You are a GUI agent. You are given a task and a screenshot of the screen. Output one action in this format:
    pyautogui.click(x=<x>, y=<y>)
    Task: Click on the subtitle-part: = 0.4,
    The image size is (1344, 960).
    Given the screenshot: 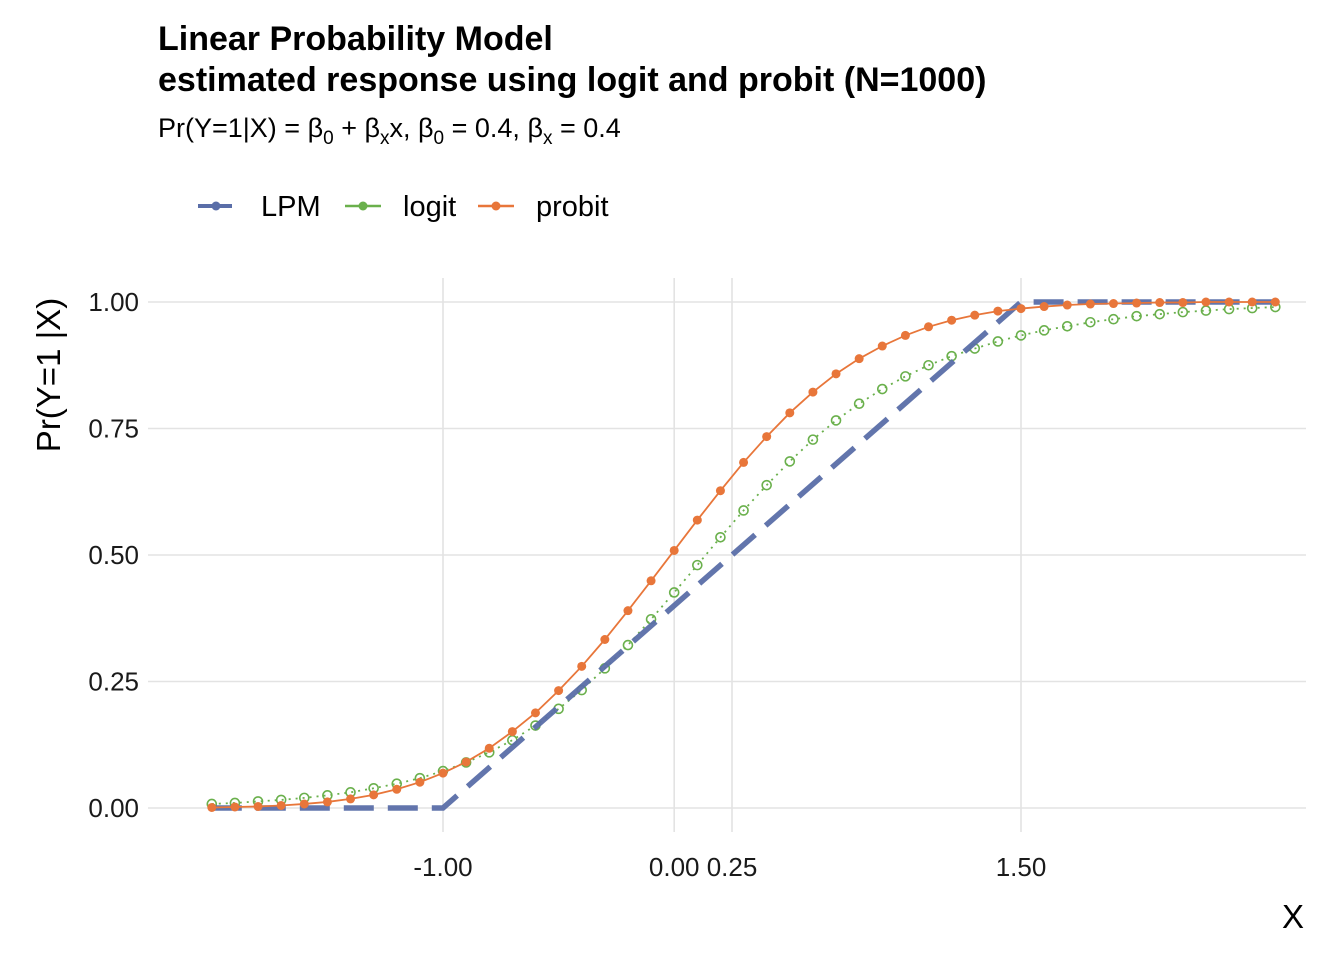 What is the action you would take?
    pyautogui.click(x=485, y=128)
    